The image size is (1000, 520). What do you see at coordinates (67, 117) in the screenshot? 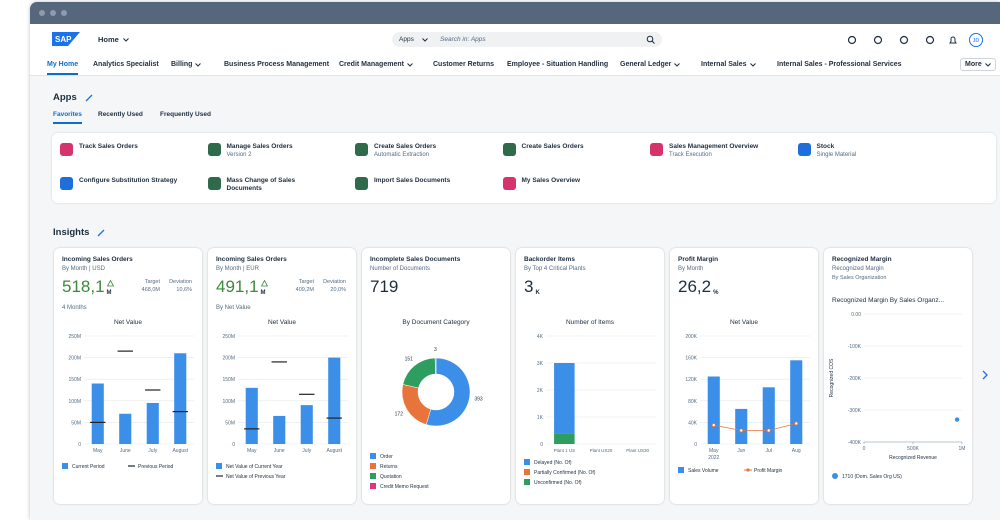
I see `tab: Favorites` at bounding box center [67, 117].